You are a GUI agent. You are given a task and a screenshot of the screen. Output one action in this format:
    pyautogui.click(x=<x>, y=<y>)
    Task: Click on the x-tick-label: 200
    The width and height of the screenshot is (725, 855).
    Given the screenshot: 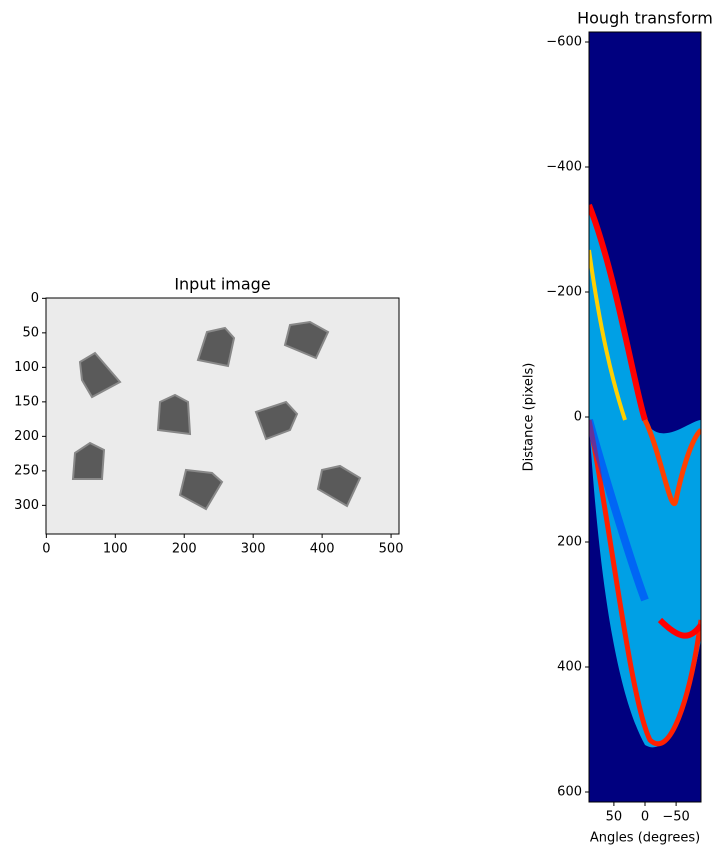 What is the action you would take?
    pyautogui.click(x=184, y=549)
    